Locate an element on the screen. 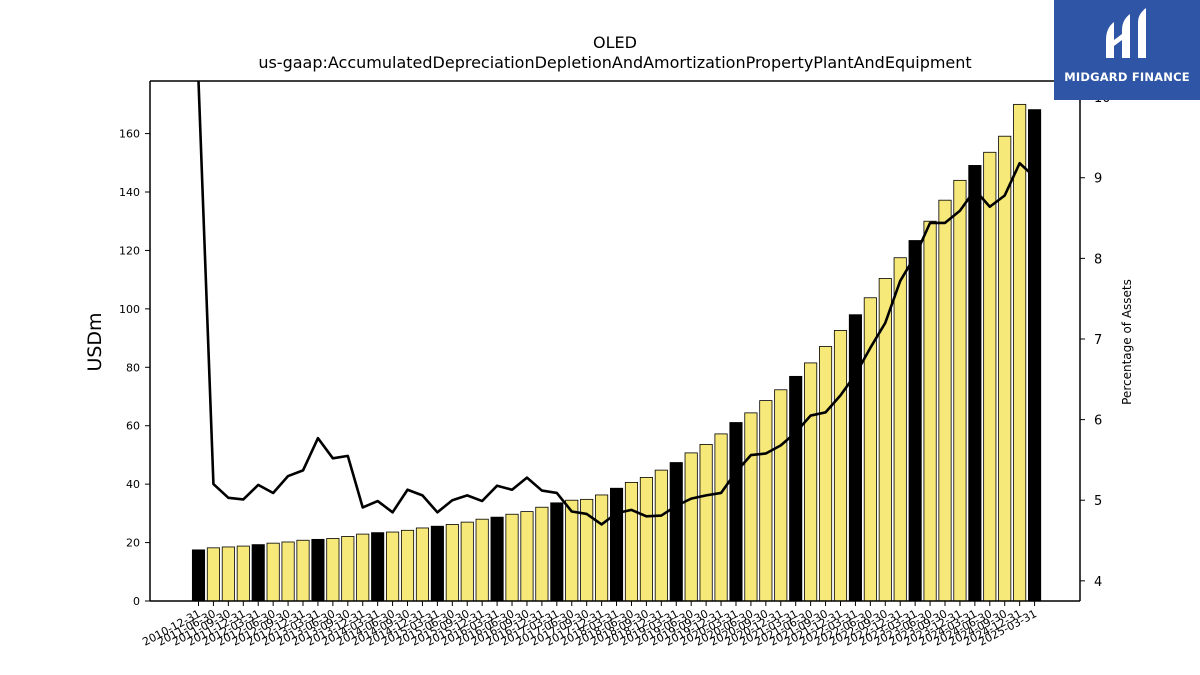 Image resolution: width=1200 pixels, height=675 pixels. y2-tick-label: 7 is located at coordinates (1098, 340).